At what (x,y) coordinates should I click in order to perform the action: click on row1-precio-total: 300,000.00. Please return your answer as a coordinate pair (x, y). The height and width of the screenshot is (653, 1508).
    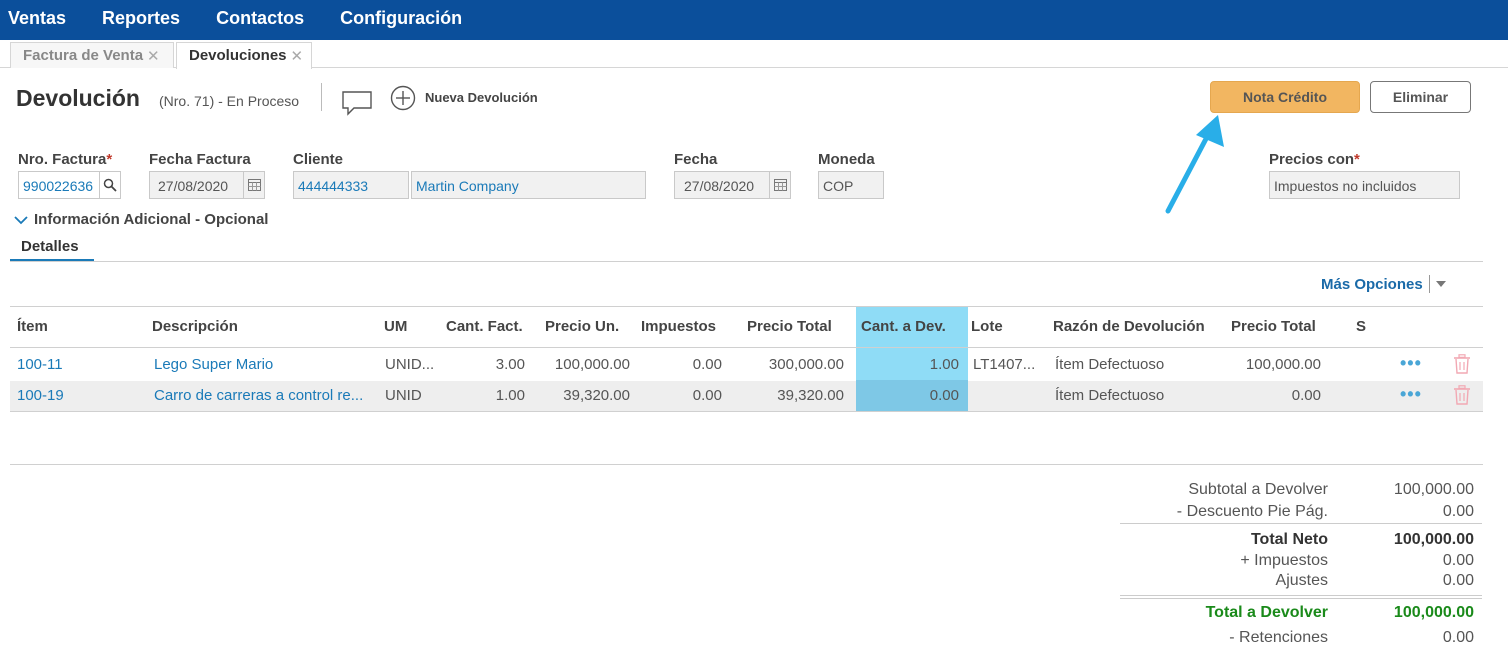
    Looking at the image, I should click on (806, 364).